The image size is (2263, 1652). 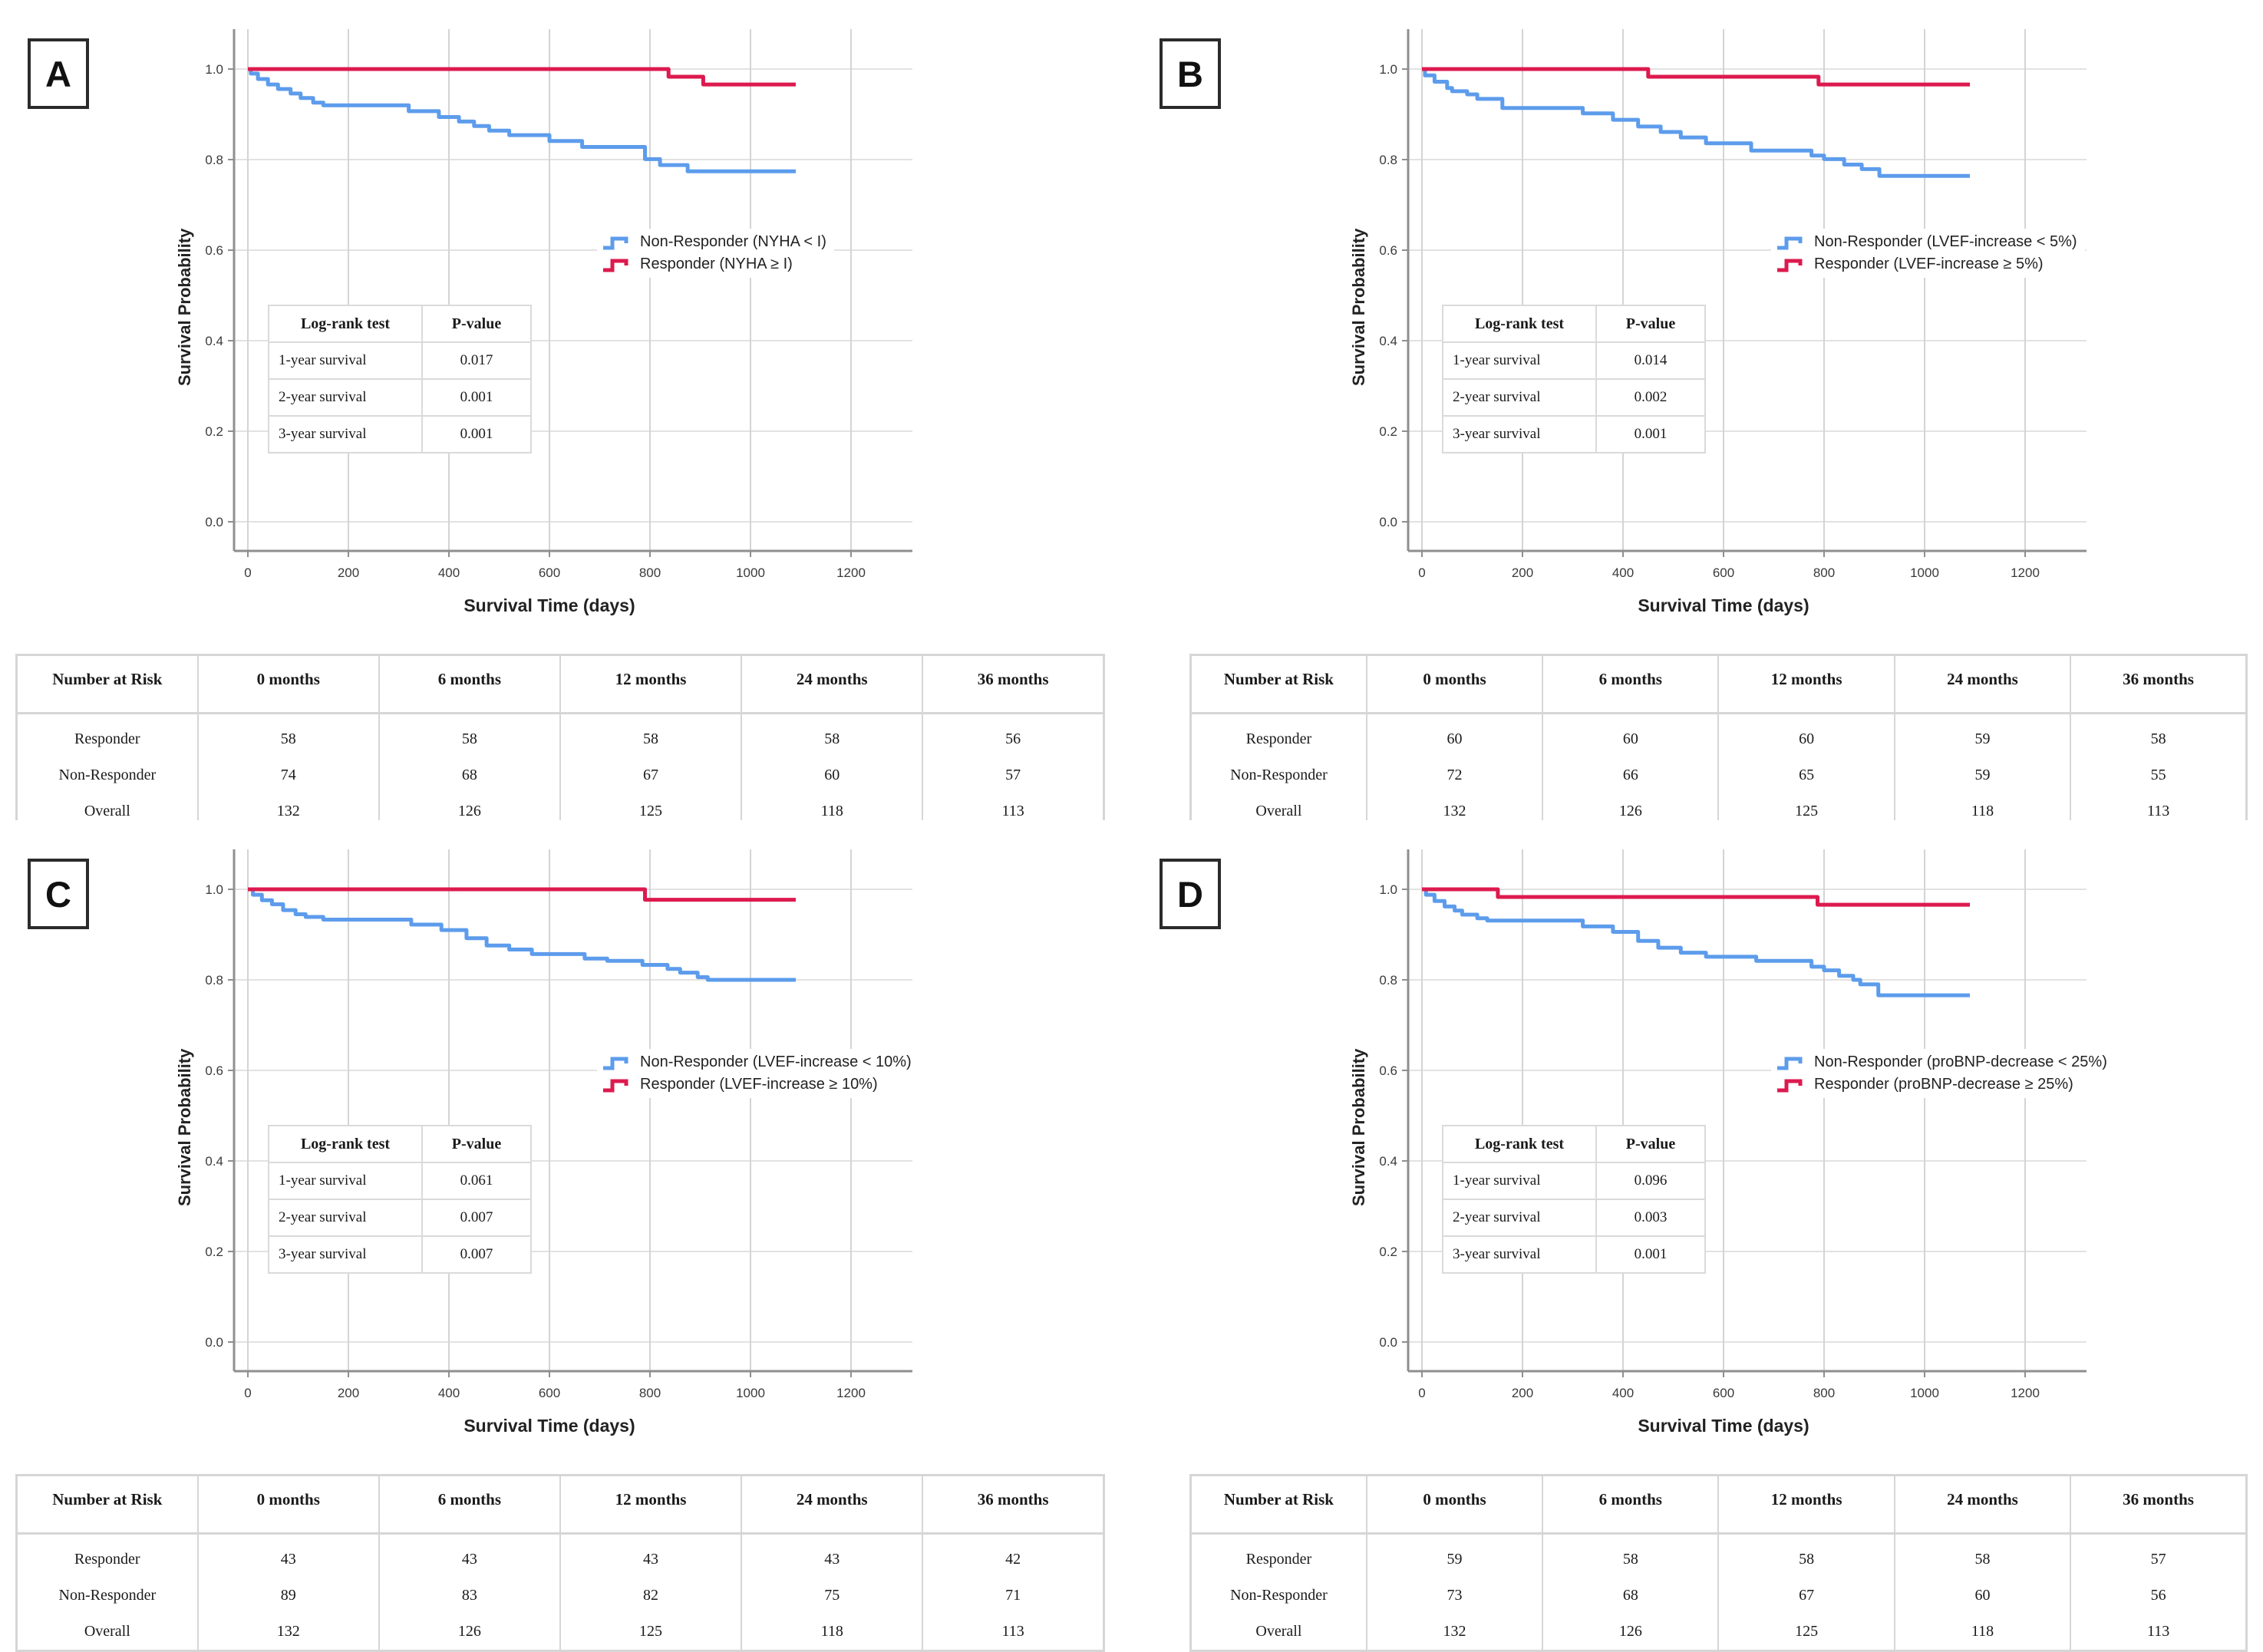 What do you see at coordinates (400, 1218) in the screenshot?
I see `table-row: 2-year survival 0.007` at bounding box center [400, 1218].